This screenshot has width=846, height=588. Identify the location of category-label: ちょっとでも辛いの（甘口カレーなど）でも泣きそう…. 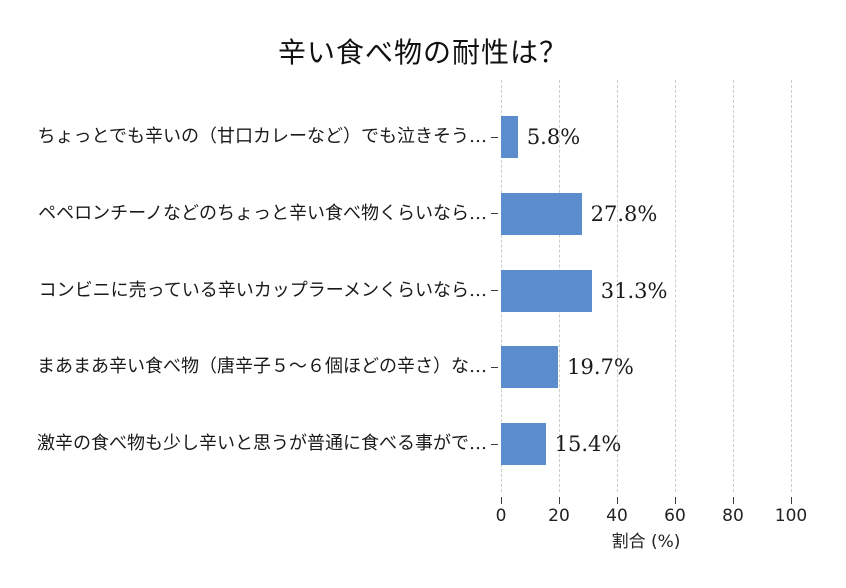
(262, 136).